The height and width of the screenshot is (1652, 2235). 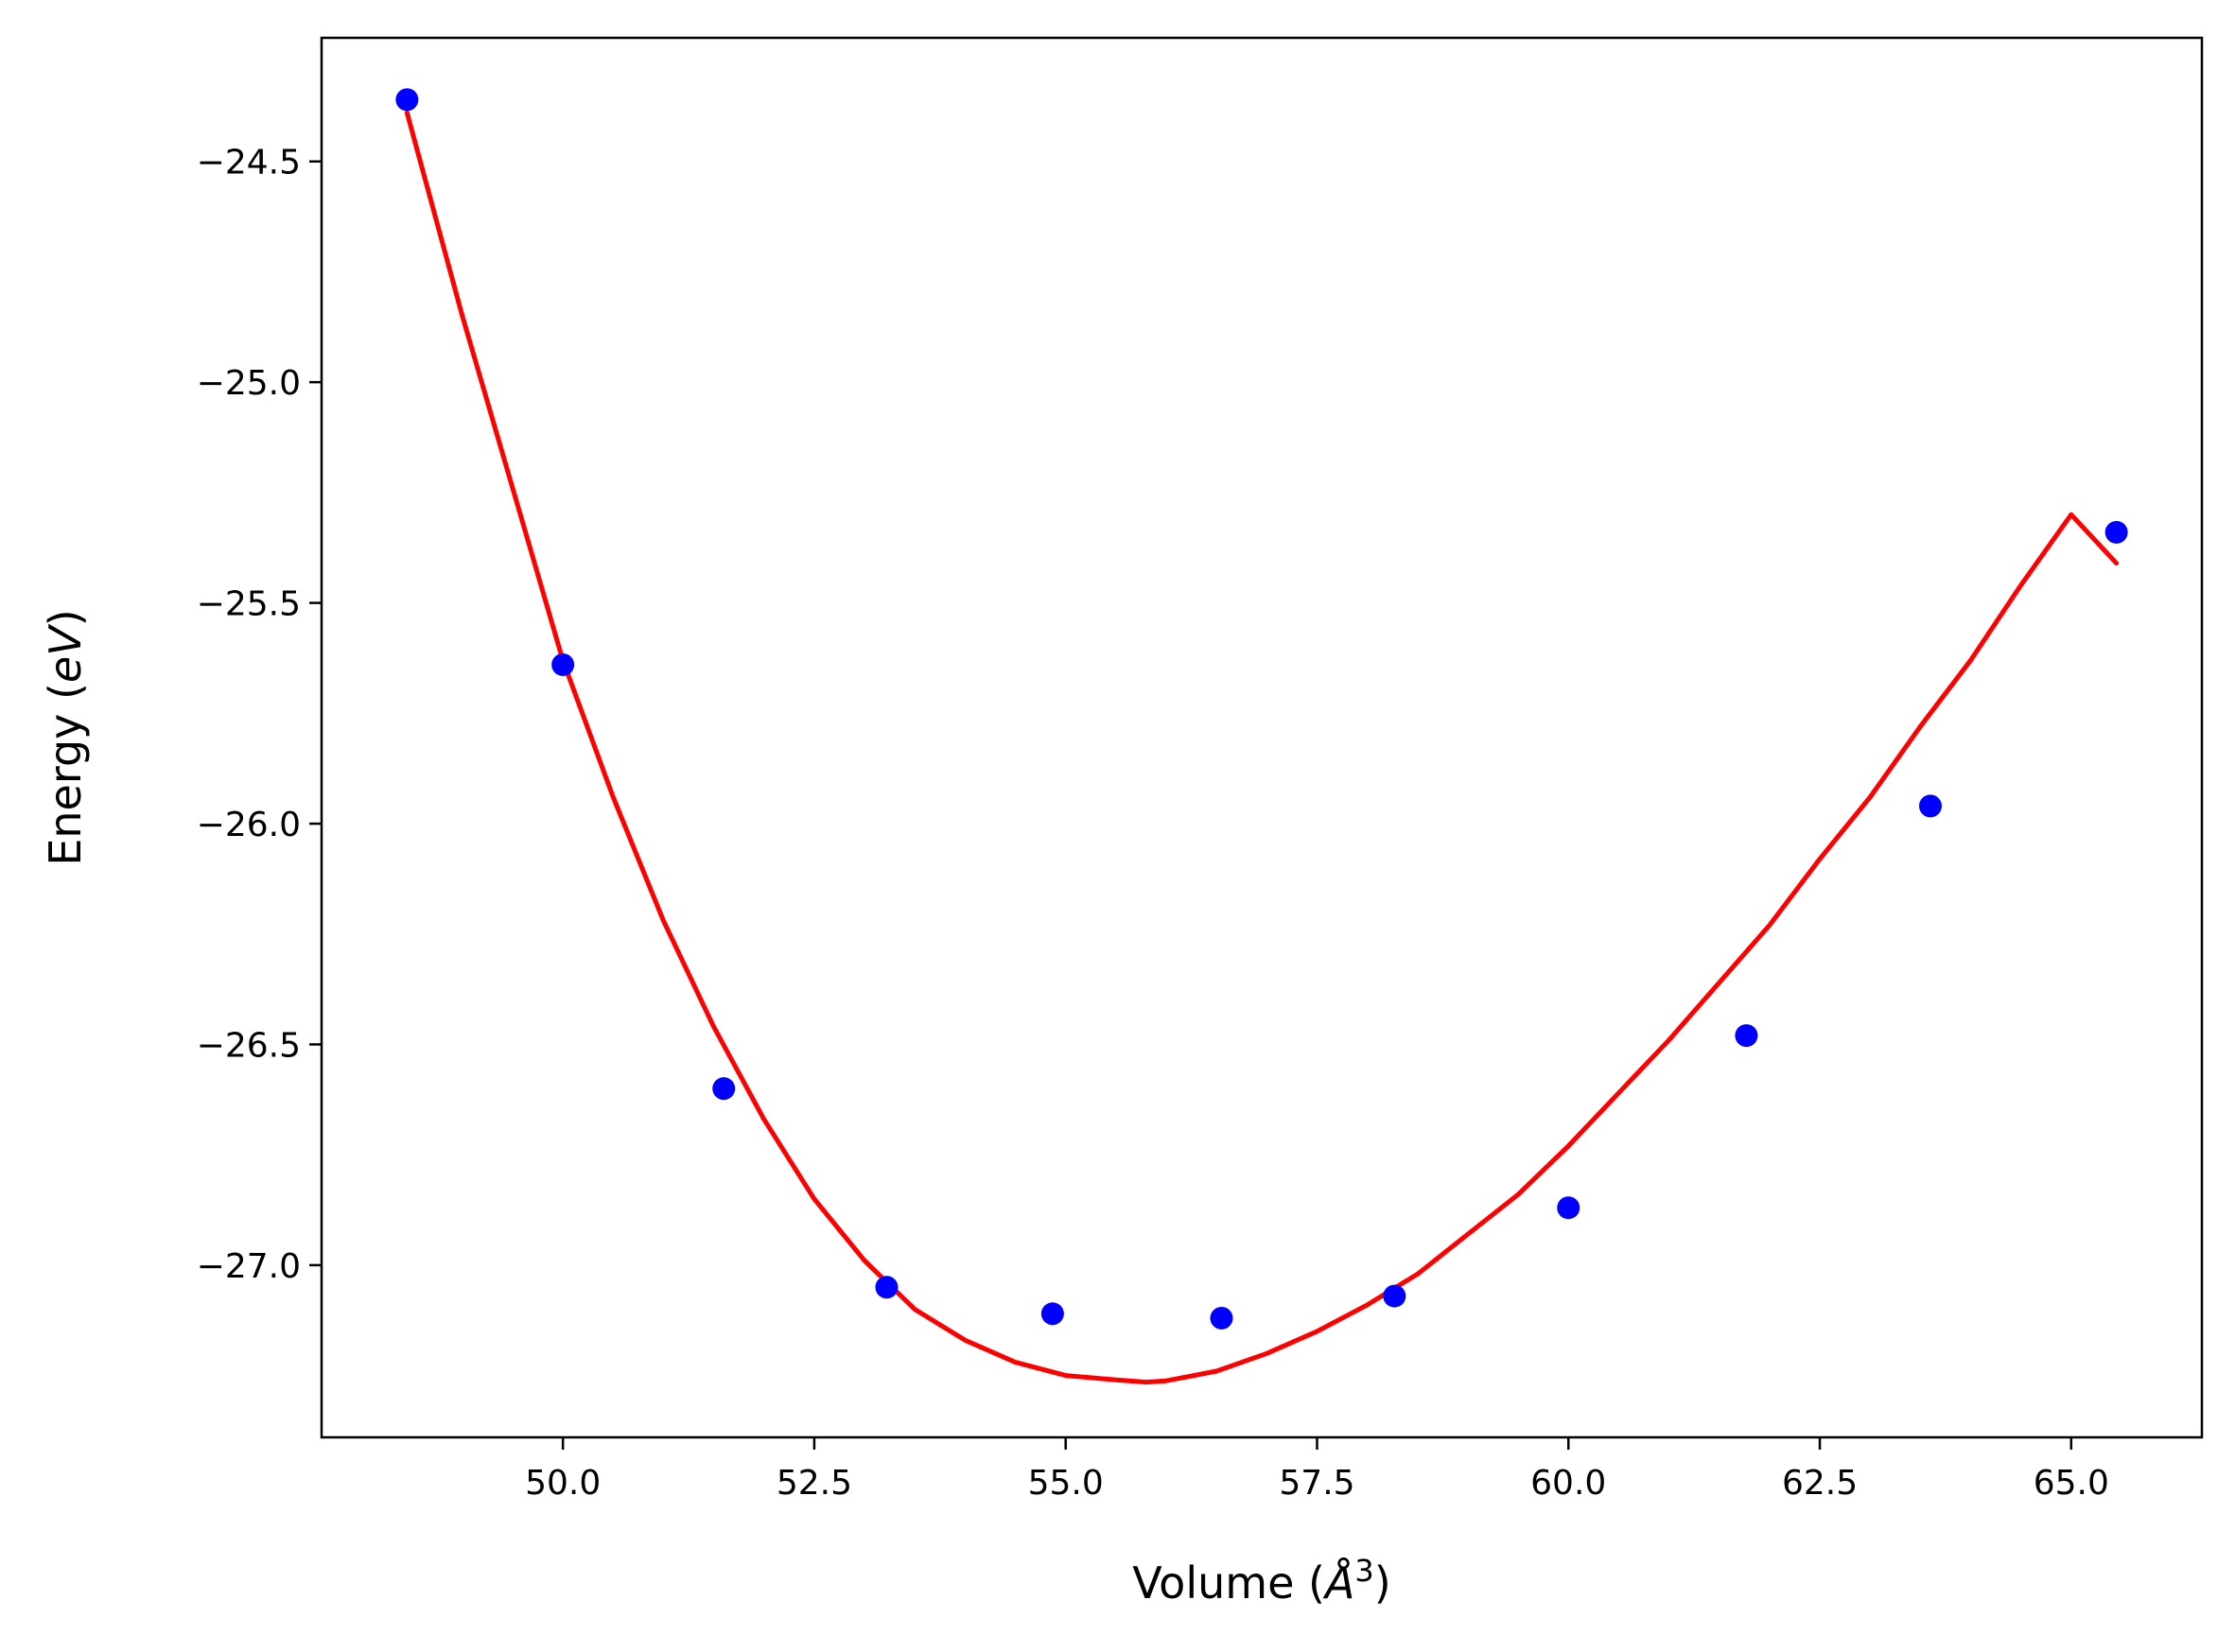 What do you see at coordinates (65, 737) in the screenshot?
I see `y-axis-label: Energy (eV)` at bounding box center [65, 737].